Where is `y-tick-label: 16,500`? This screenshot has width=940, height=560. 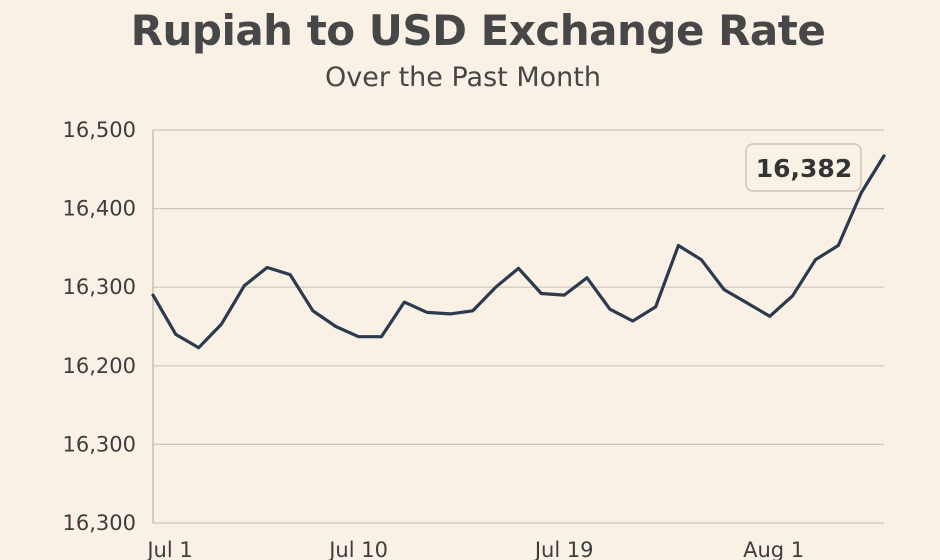 y-tick-label: 16,500 is located at coordinates (99, 130).